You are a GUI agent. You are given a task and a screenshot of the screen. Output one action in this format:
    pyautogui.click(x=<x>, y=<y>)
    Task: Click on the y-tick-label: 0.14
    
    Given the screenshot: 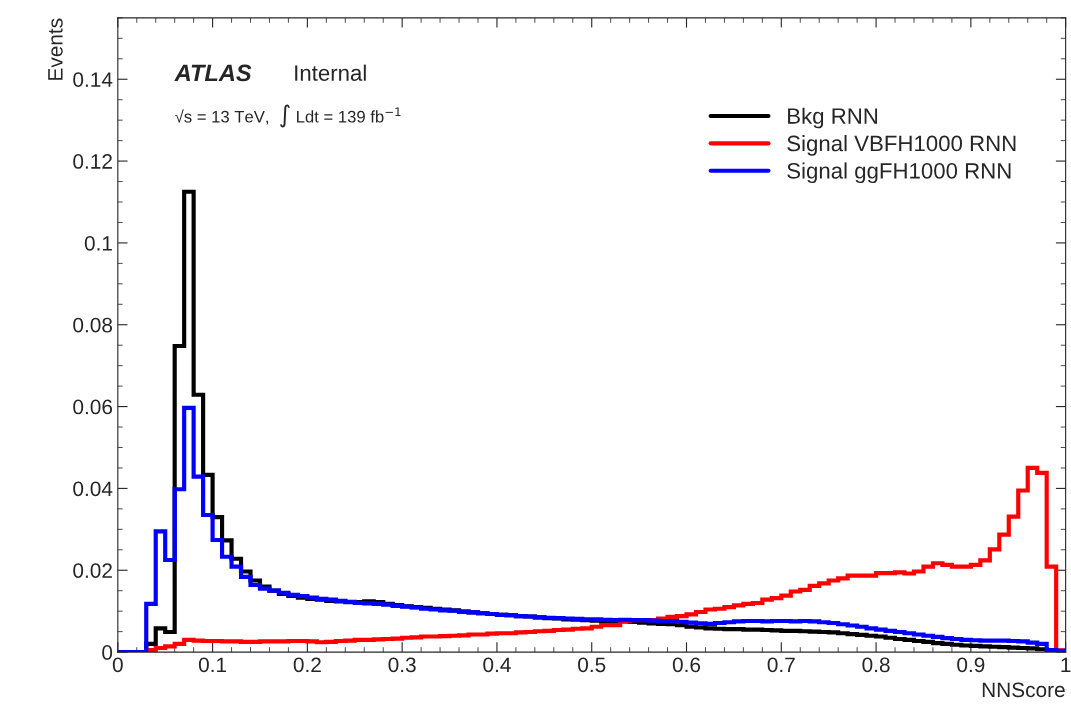 What is the action you would take?
    pyautogui.click(x=93, y=79)
    